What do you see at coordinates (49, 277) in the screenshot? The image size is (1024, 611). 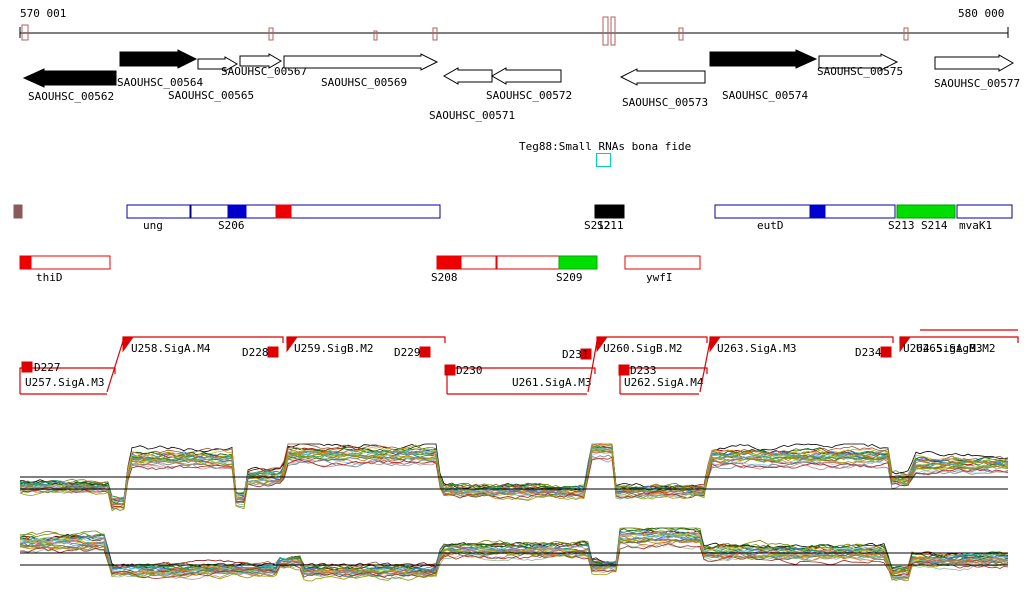 I see `feature-label: thiD` at bounding box center [49, 277].